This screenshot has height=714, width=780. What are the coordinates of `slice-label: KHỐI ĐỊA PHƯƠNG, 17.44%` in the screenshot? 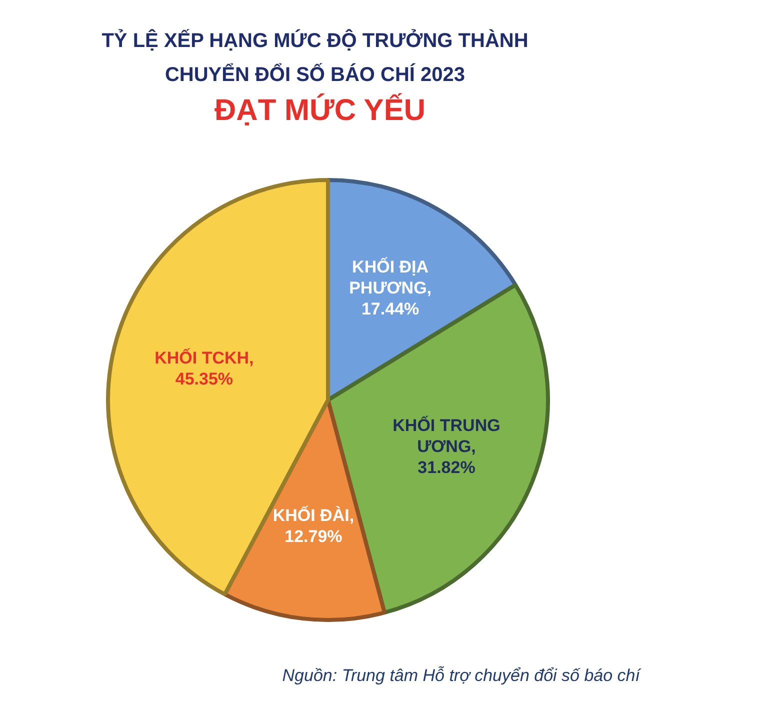 It's located at (390, 287).